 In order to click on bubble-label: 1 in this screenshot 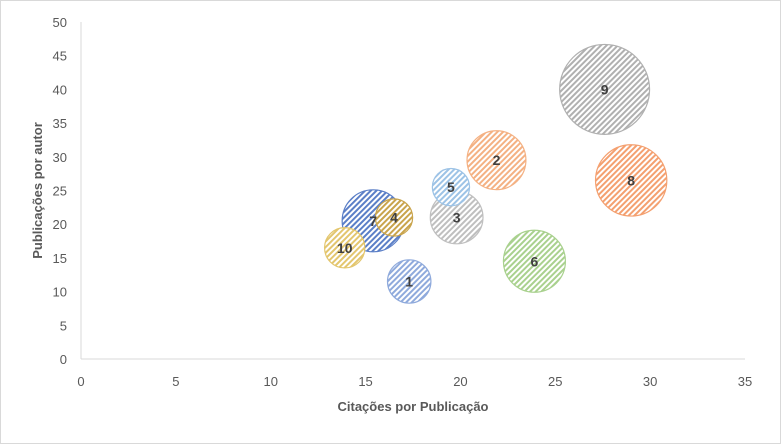, I will do `click(409, 281)`.